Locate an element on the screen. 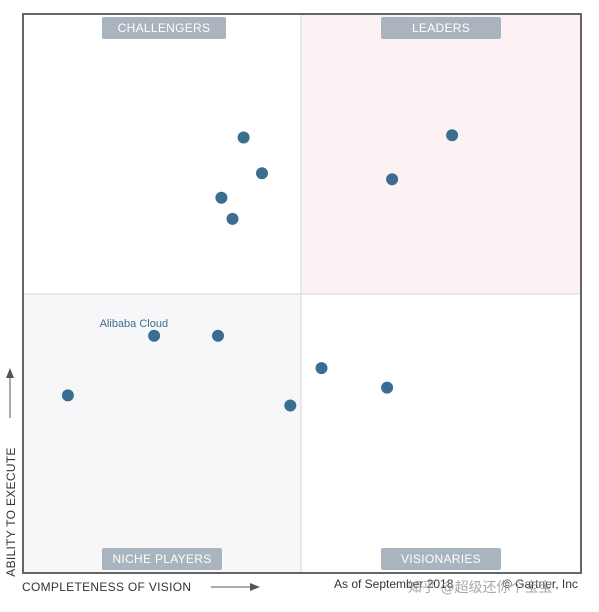  quadrant-label-niche-players: NICHE PLAYERS is located at coordinates (162, 559).